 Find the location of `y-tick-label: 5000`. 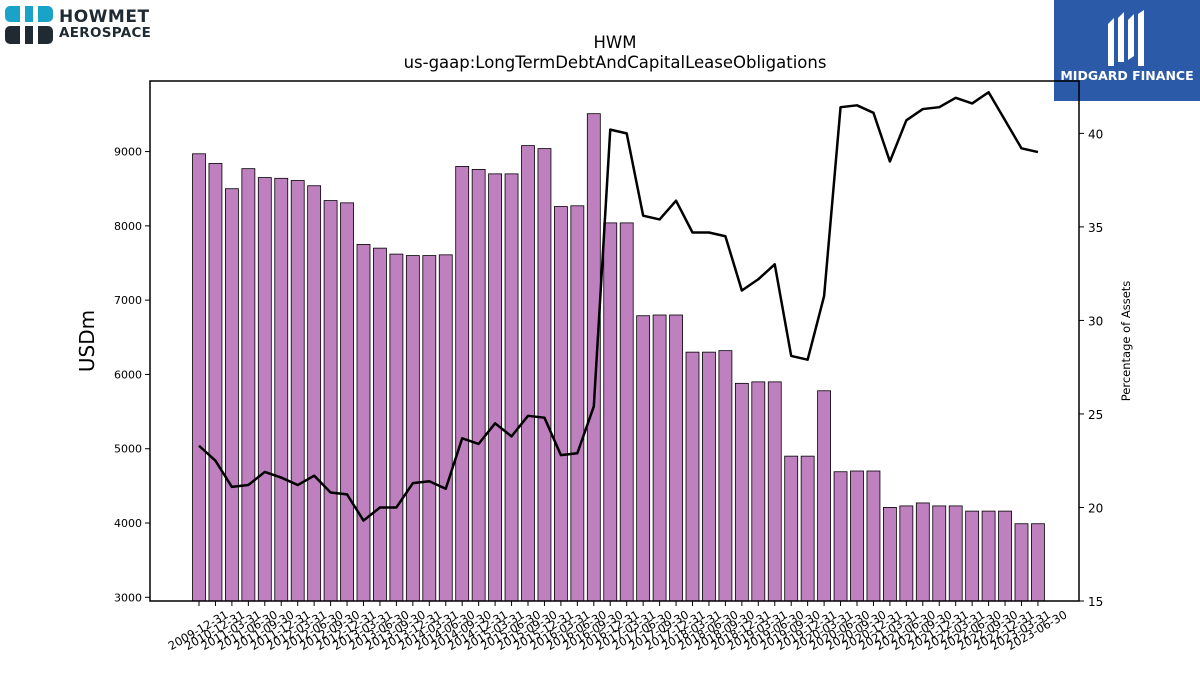

y-tick-label: 5000 is located at coordinates (128, 449).